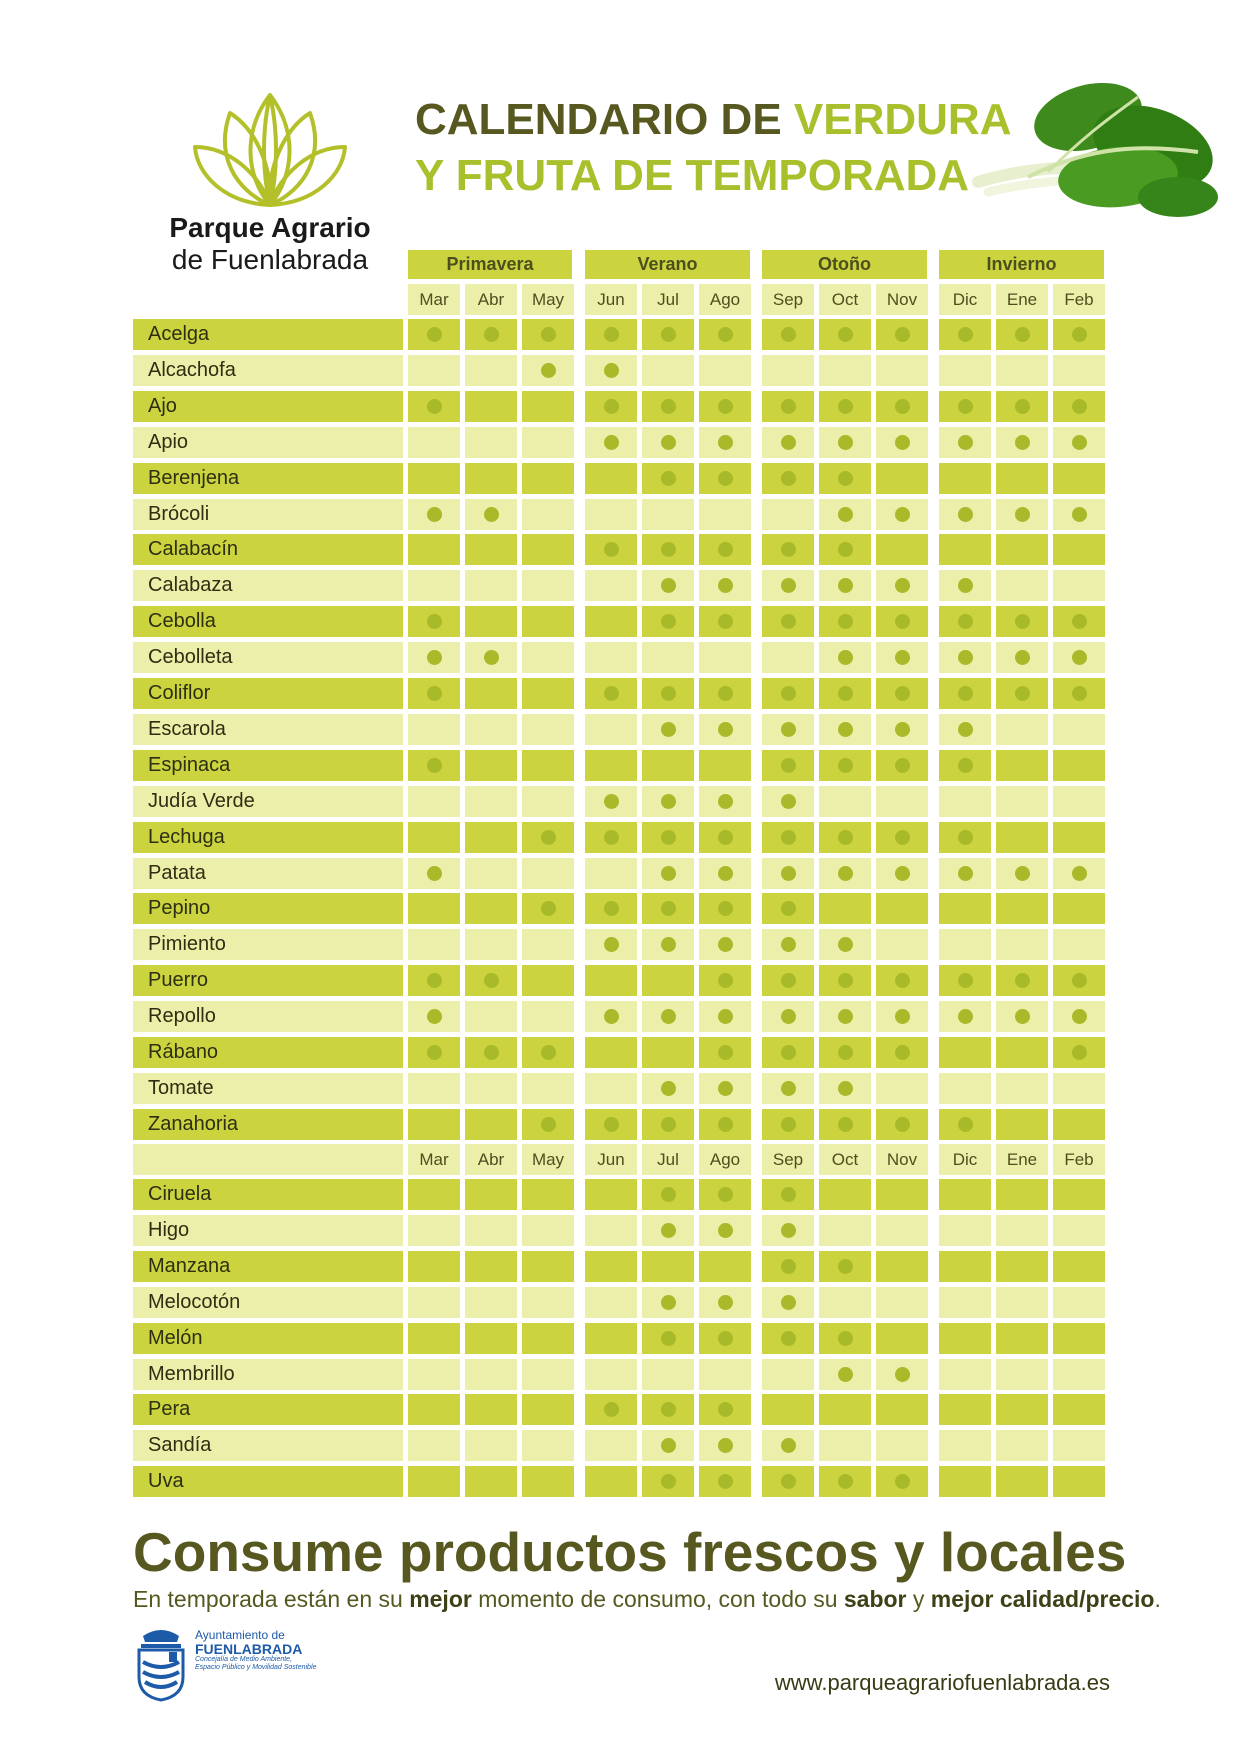  I want to click on fruit-month-header-dic: Dic, so click(965, 1159).